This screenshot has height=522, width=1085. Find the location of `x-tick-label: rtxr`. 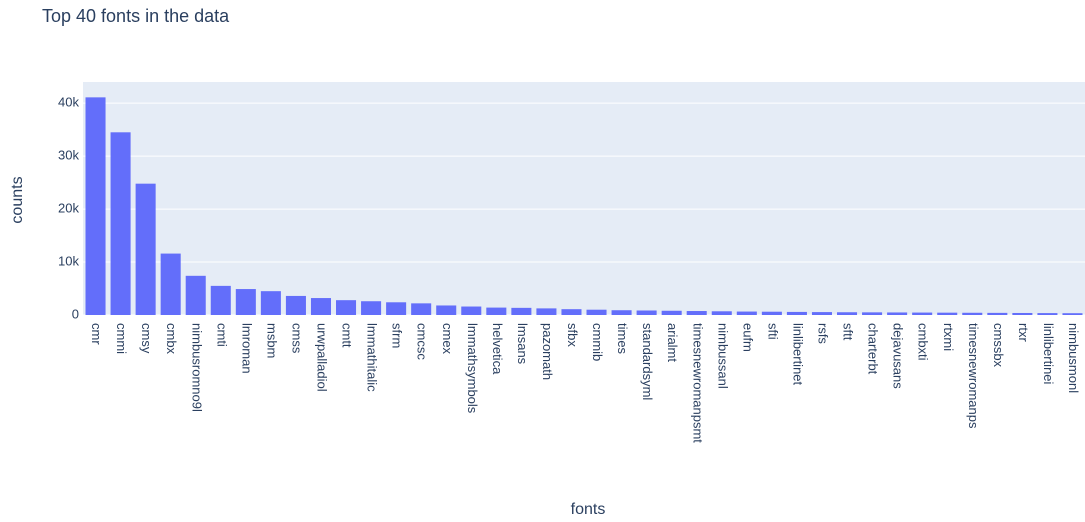

x-tick-label: rtxr is located at coordinates (1023, 332).